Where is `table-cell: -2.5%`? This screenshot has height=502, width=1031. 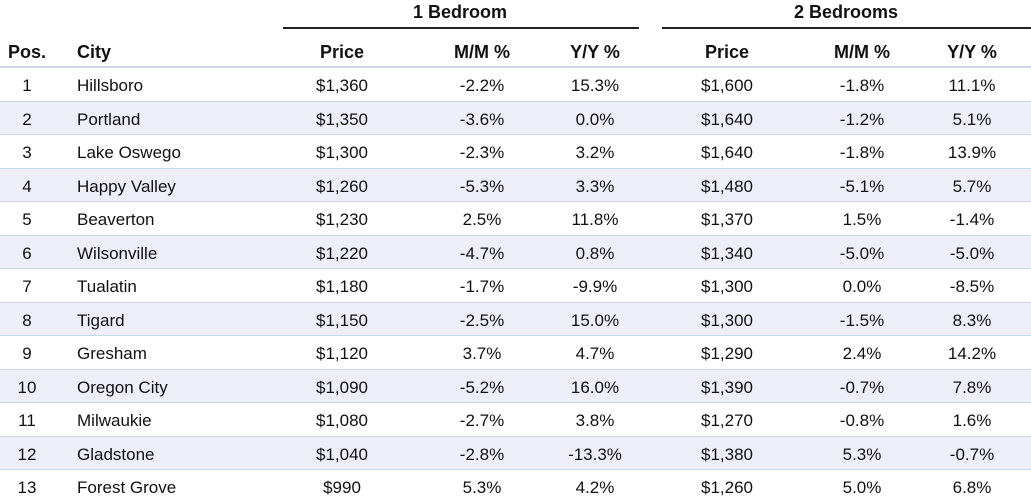
table-cell: -2.5% is located at coordinates (482, 320).